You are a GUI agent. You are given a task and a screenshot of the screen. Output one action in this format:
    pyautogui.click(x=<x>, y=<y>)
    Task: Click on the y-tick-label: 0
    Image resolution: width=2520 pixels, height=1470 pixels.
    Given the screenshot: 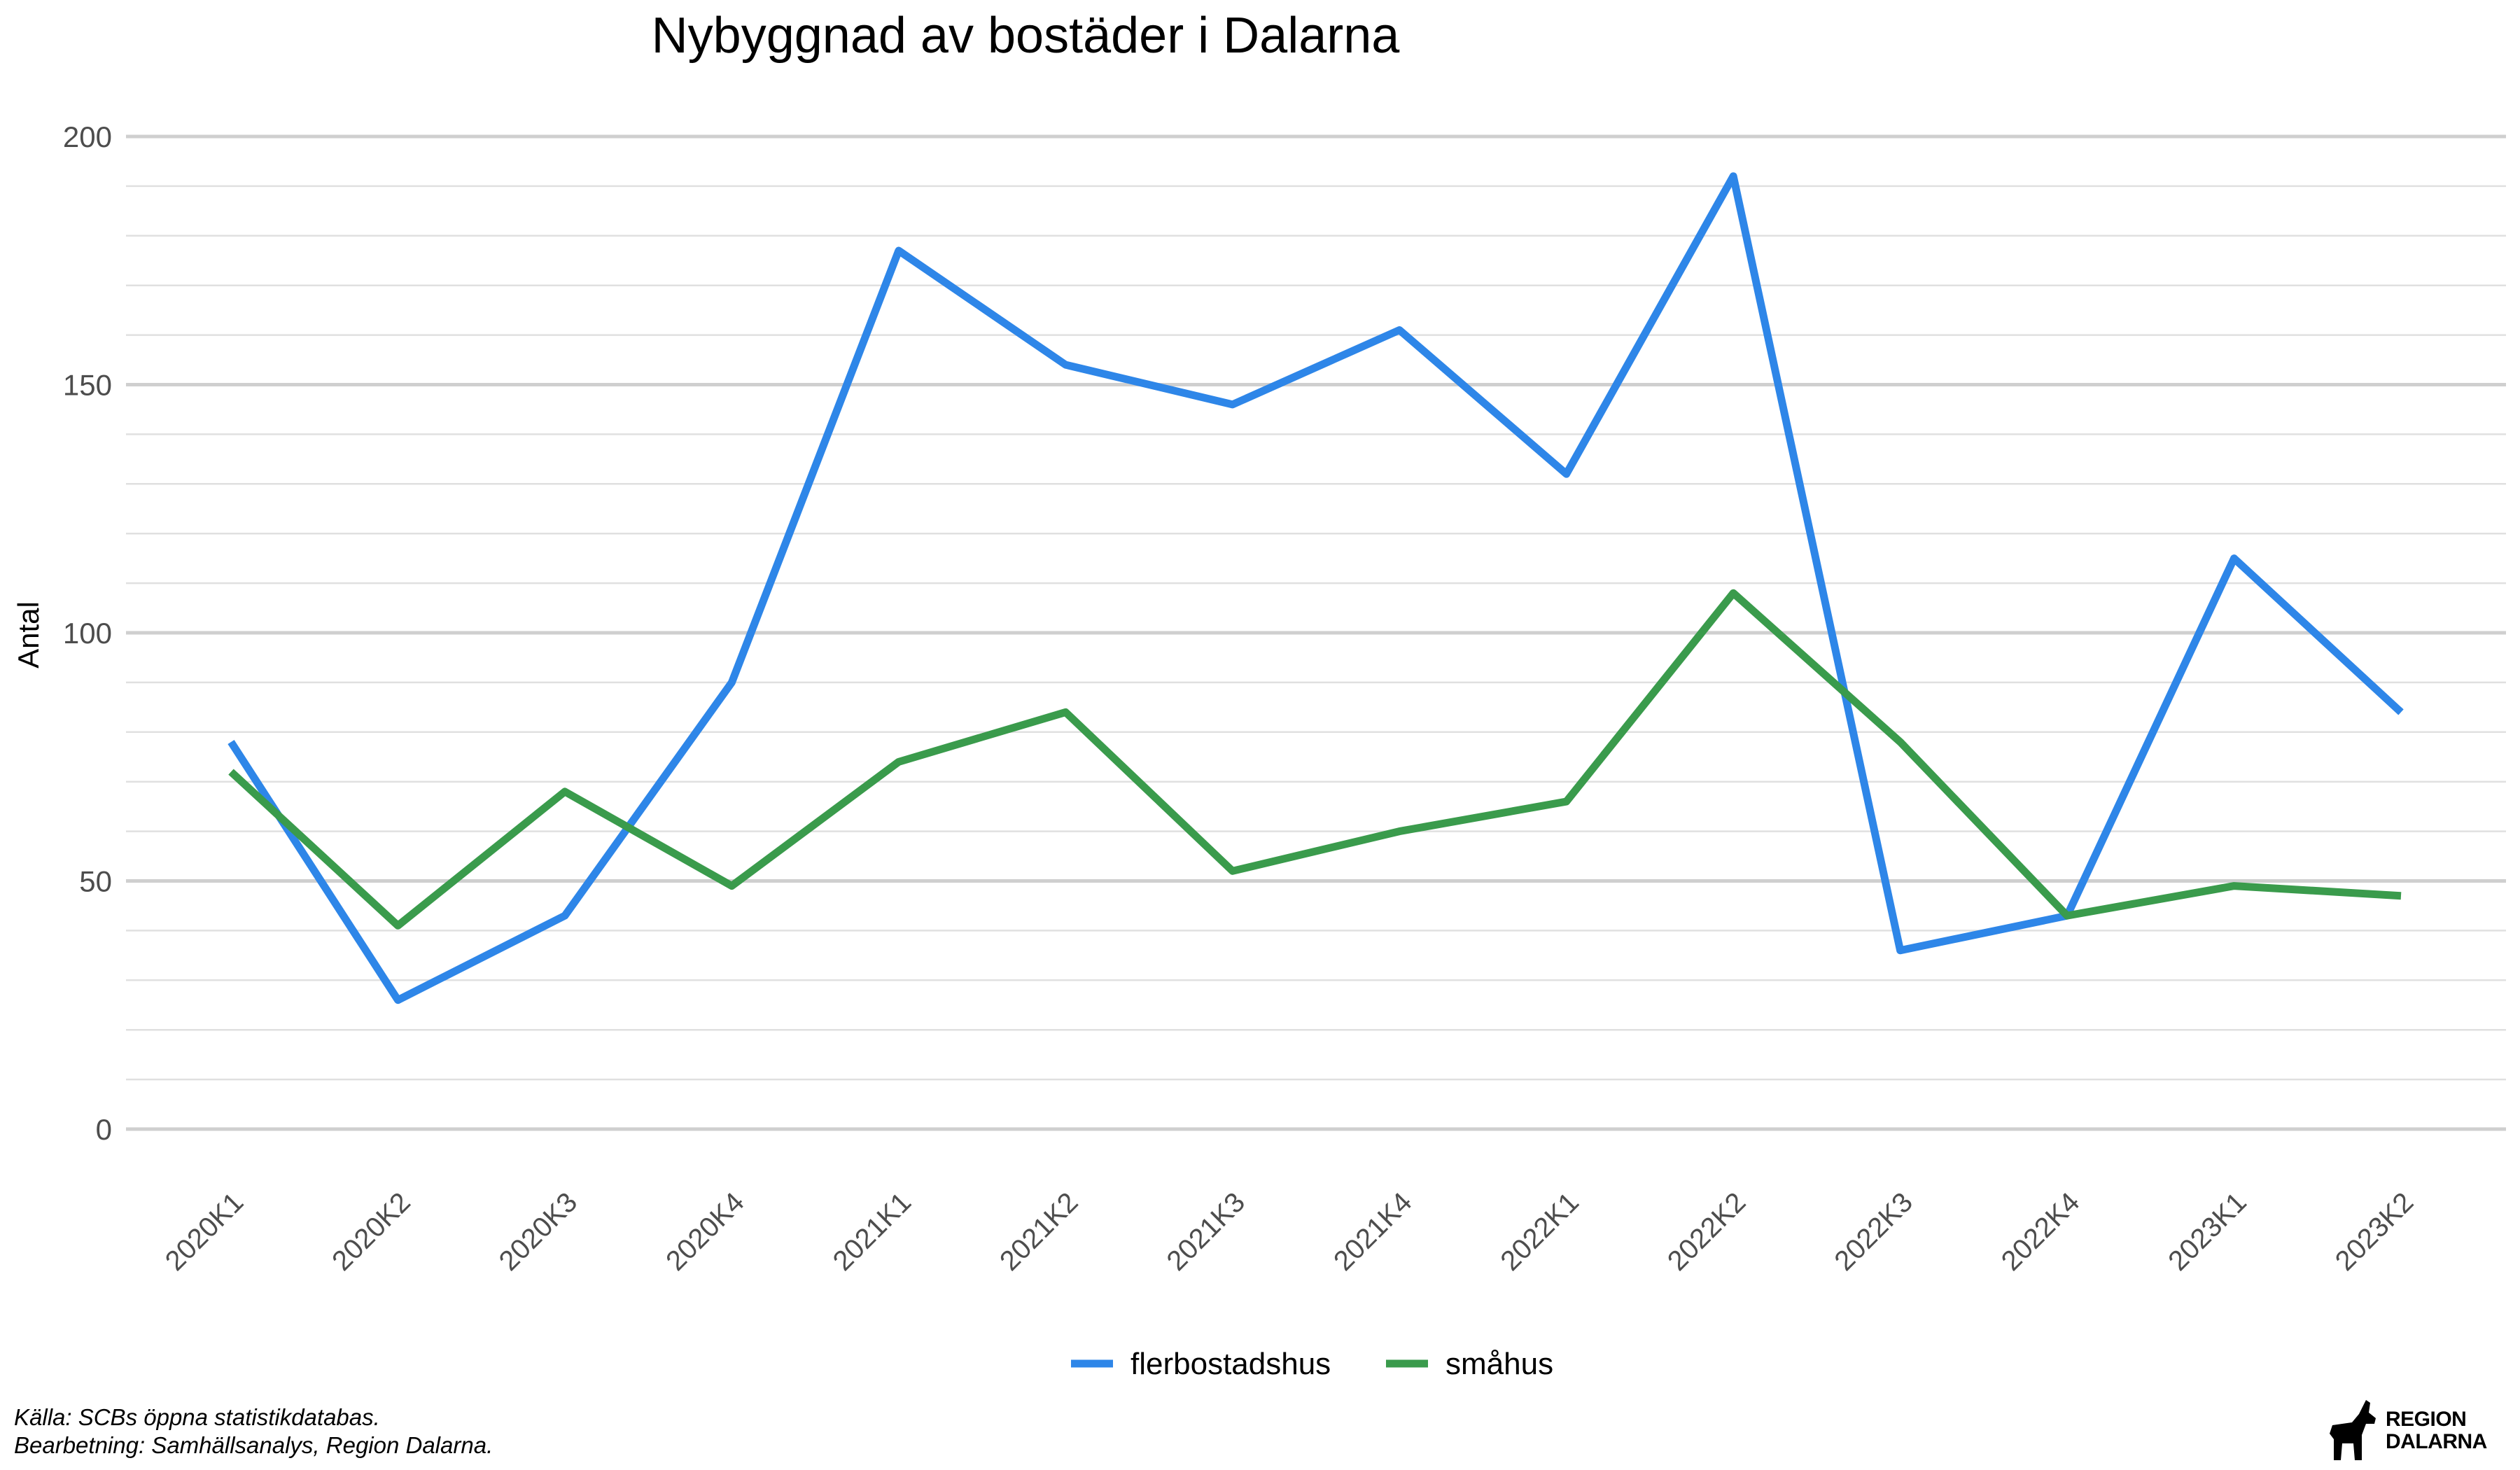 What is the action you would take?
    pyautogui.click(x=104, y=1129)
    